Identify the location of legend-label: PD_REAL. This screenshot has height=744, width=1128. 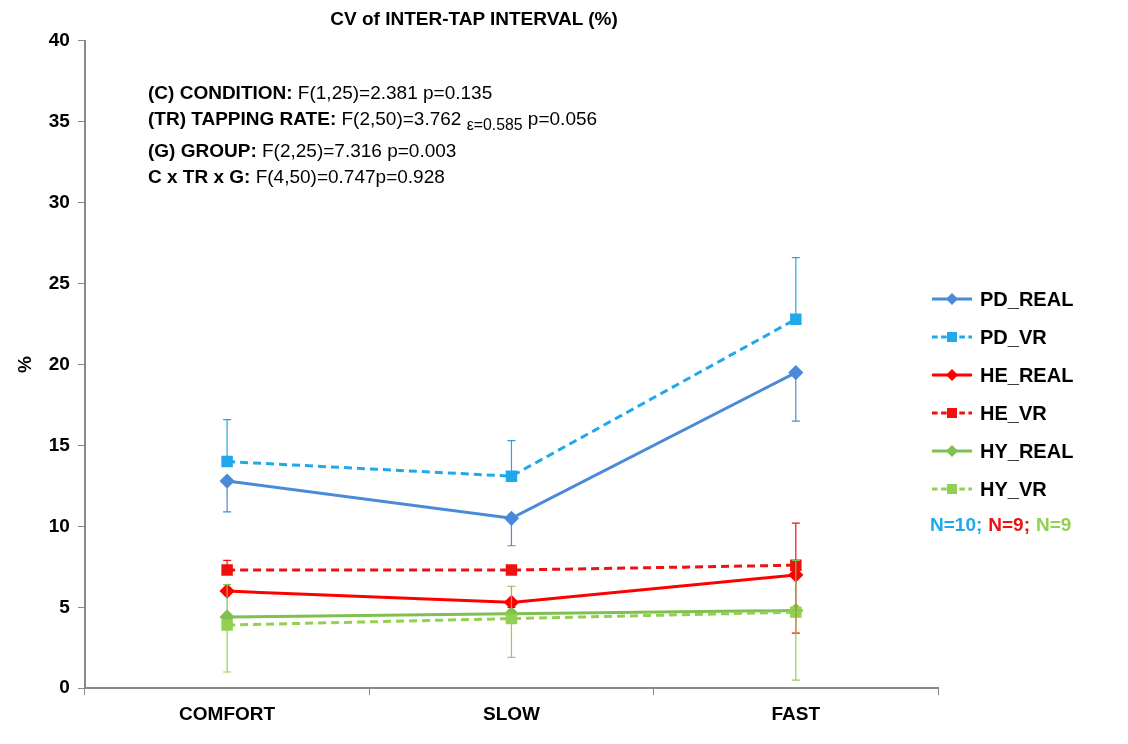
(1027, 299).